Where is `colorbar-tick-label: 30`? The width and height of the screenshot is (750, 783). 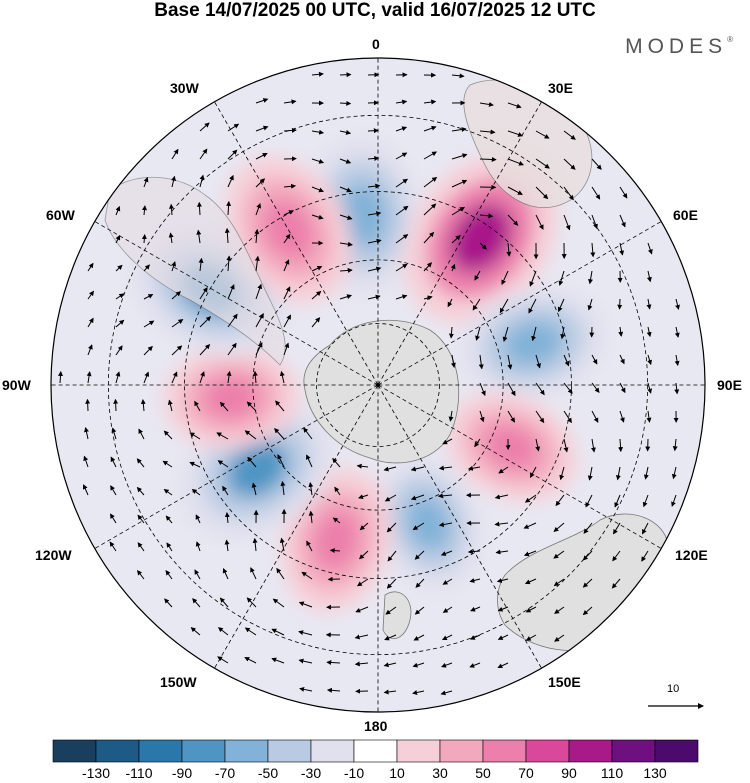
colorbar-tick-label: 30 is located at coordinates (440, 773).